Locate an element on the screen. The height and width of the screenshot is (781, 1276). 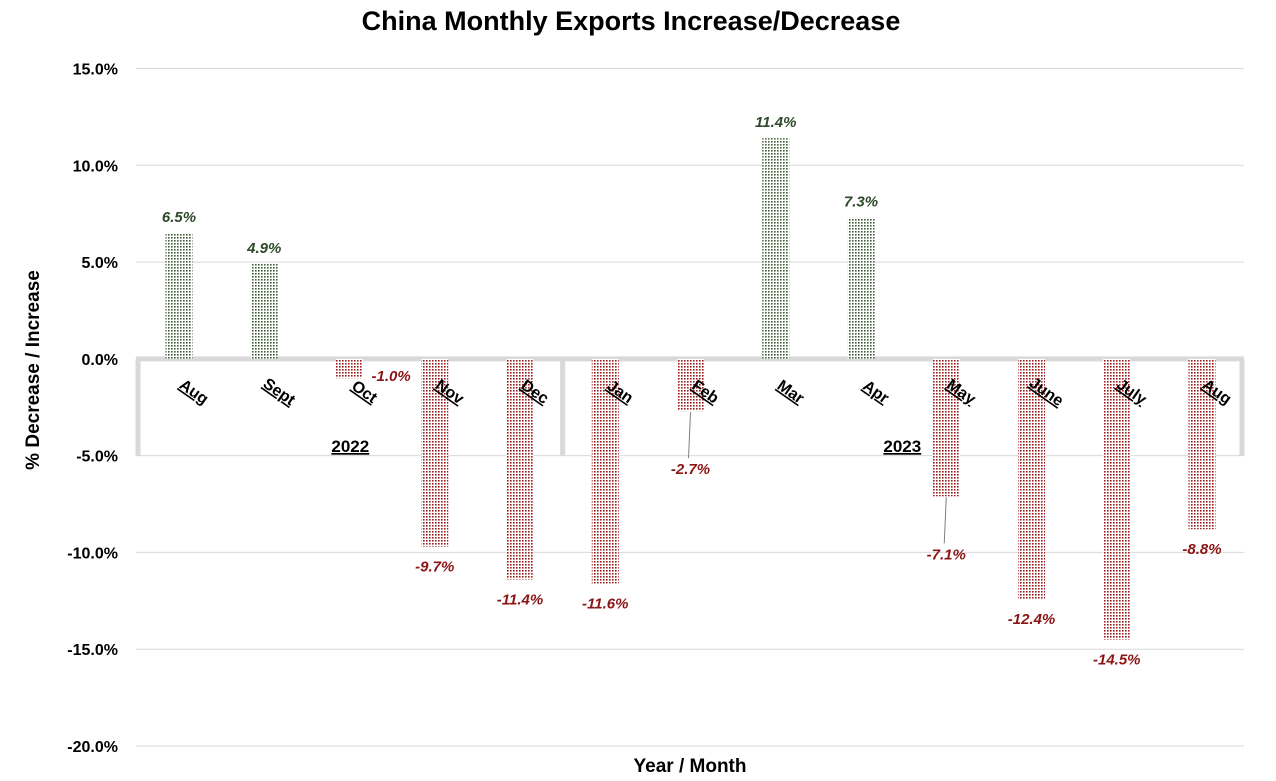
x-category-label: Sept is located at coordinates (279, 392).